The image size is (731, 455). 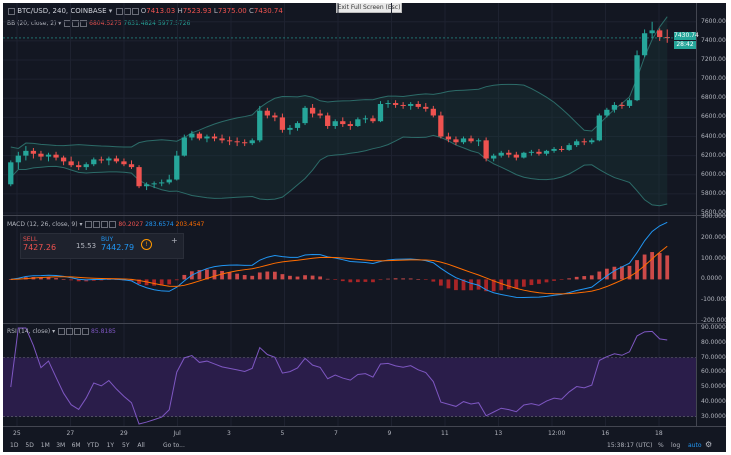 I want to click on percent-toggle: %, so click(x=661, y=445).